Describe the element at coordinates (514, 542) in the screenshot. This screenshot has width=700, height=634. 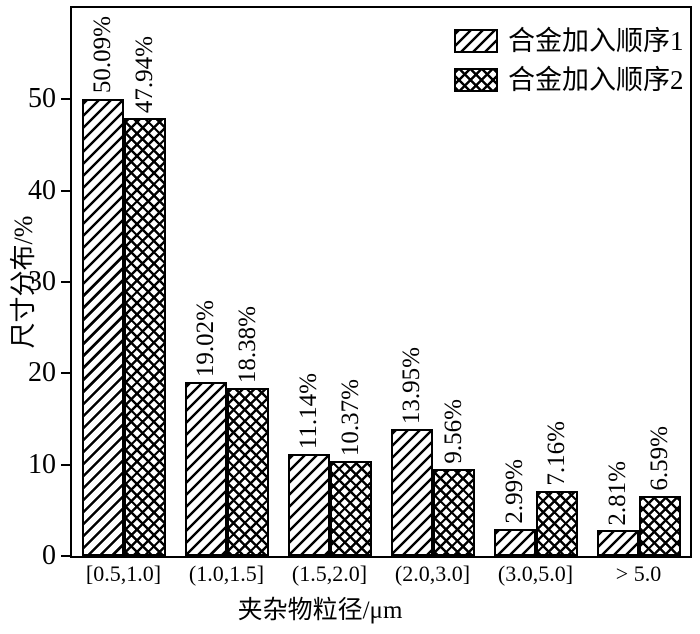
I see `bar-series1-group5` at that location.